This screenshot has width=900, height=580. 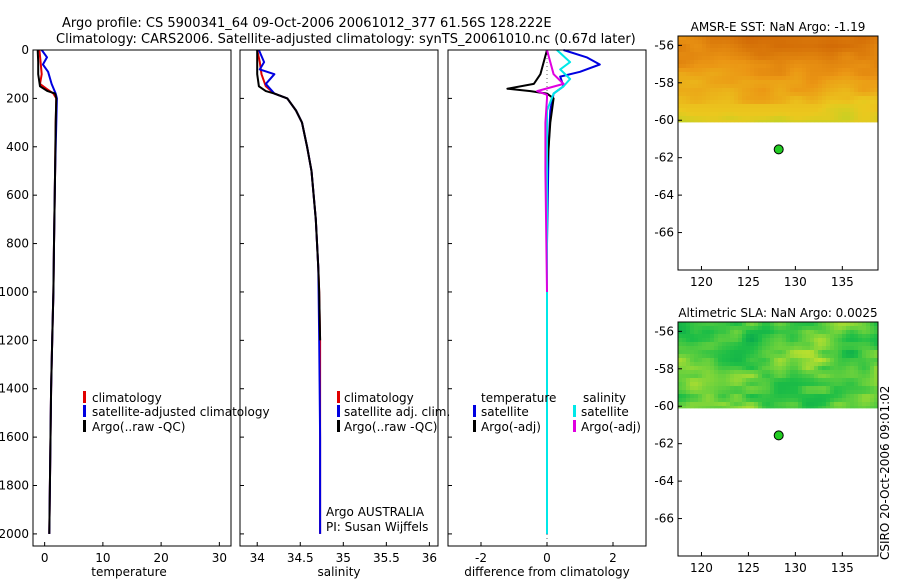 I want to click on x-tick-label: 34, so click(x=257, y=558).